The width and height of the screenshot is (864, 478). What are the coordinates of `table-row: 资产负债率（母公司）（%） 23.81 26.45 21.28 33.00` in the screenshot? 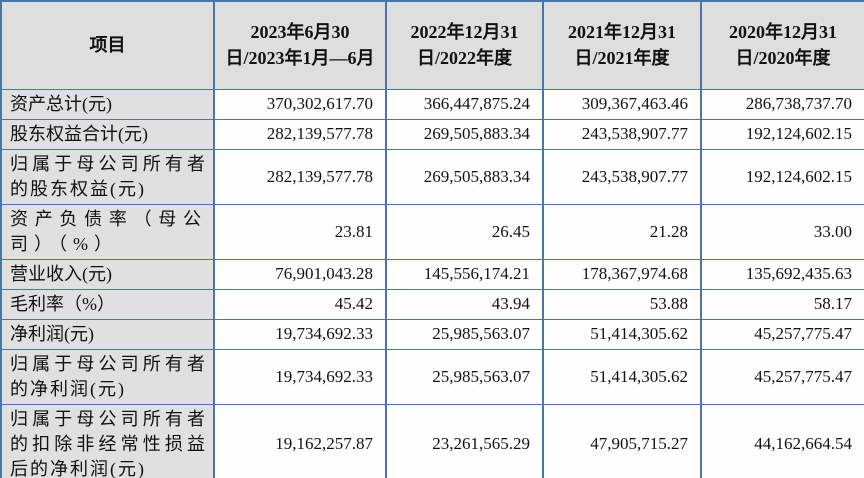 It's located at (432, 231).